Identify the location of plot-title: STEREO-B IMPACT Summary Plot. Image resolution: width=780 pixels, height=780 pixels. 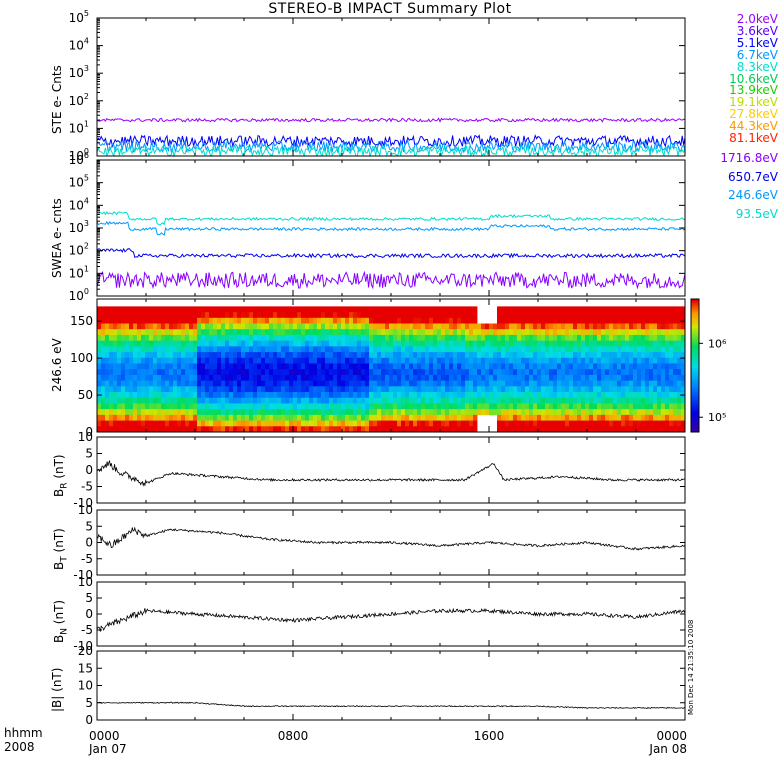
(390, 9).